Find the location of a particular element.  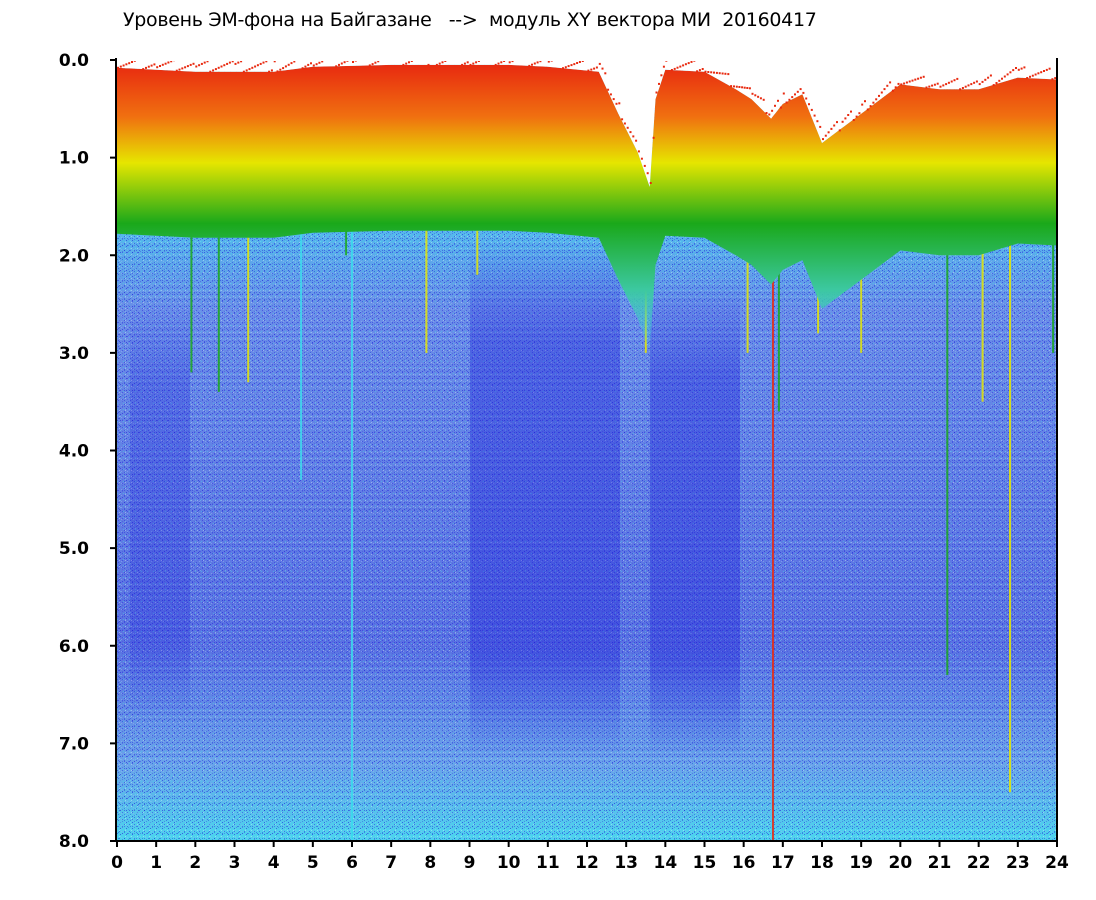

x-tick-label: 16 is located at coordinates (744, 863).